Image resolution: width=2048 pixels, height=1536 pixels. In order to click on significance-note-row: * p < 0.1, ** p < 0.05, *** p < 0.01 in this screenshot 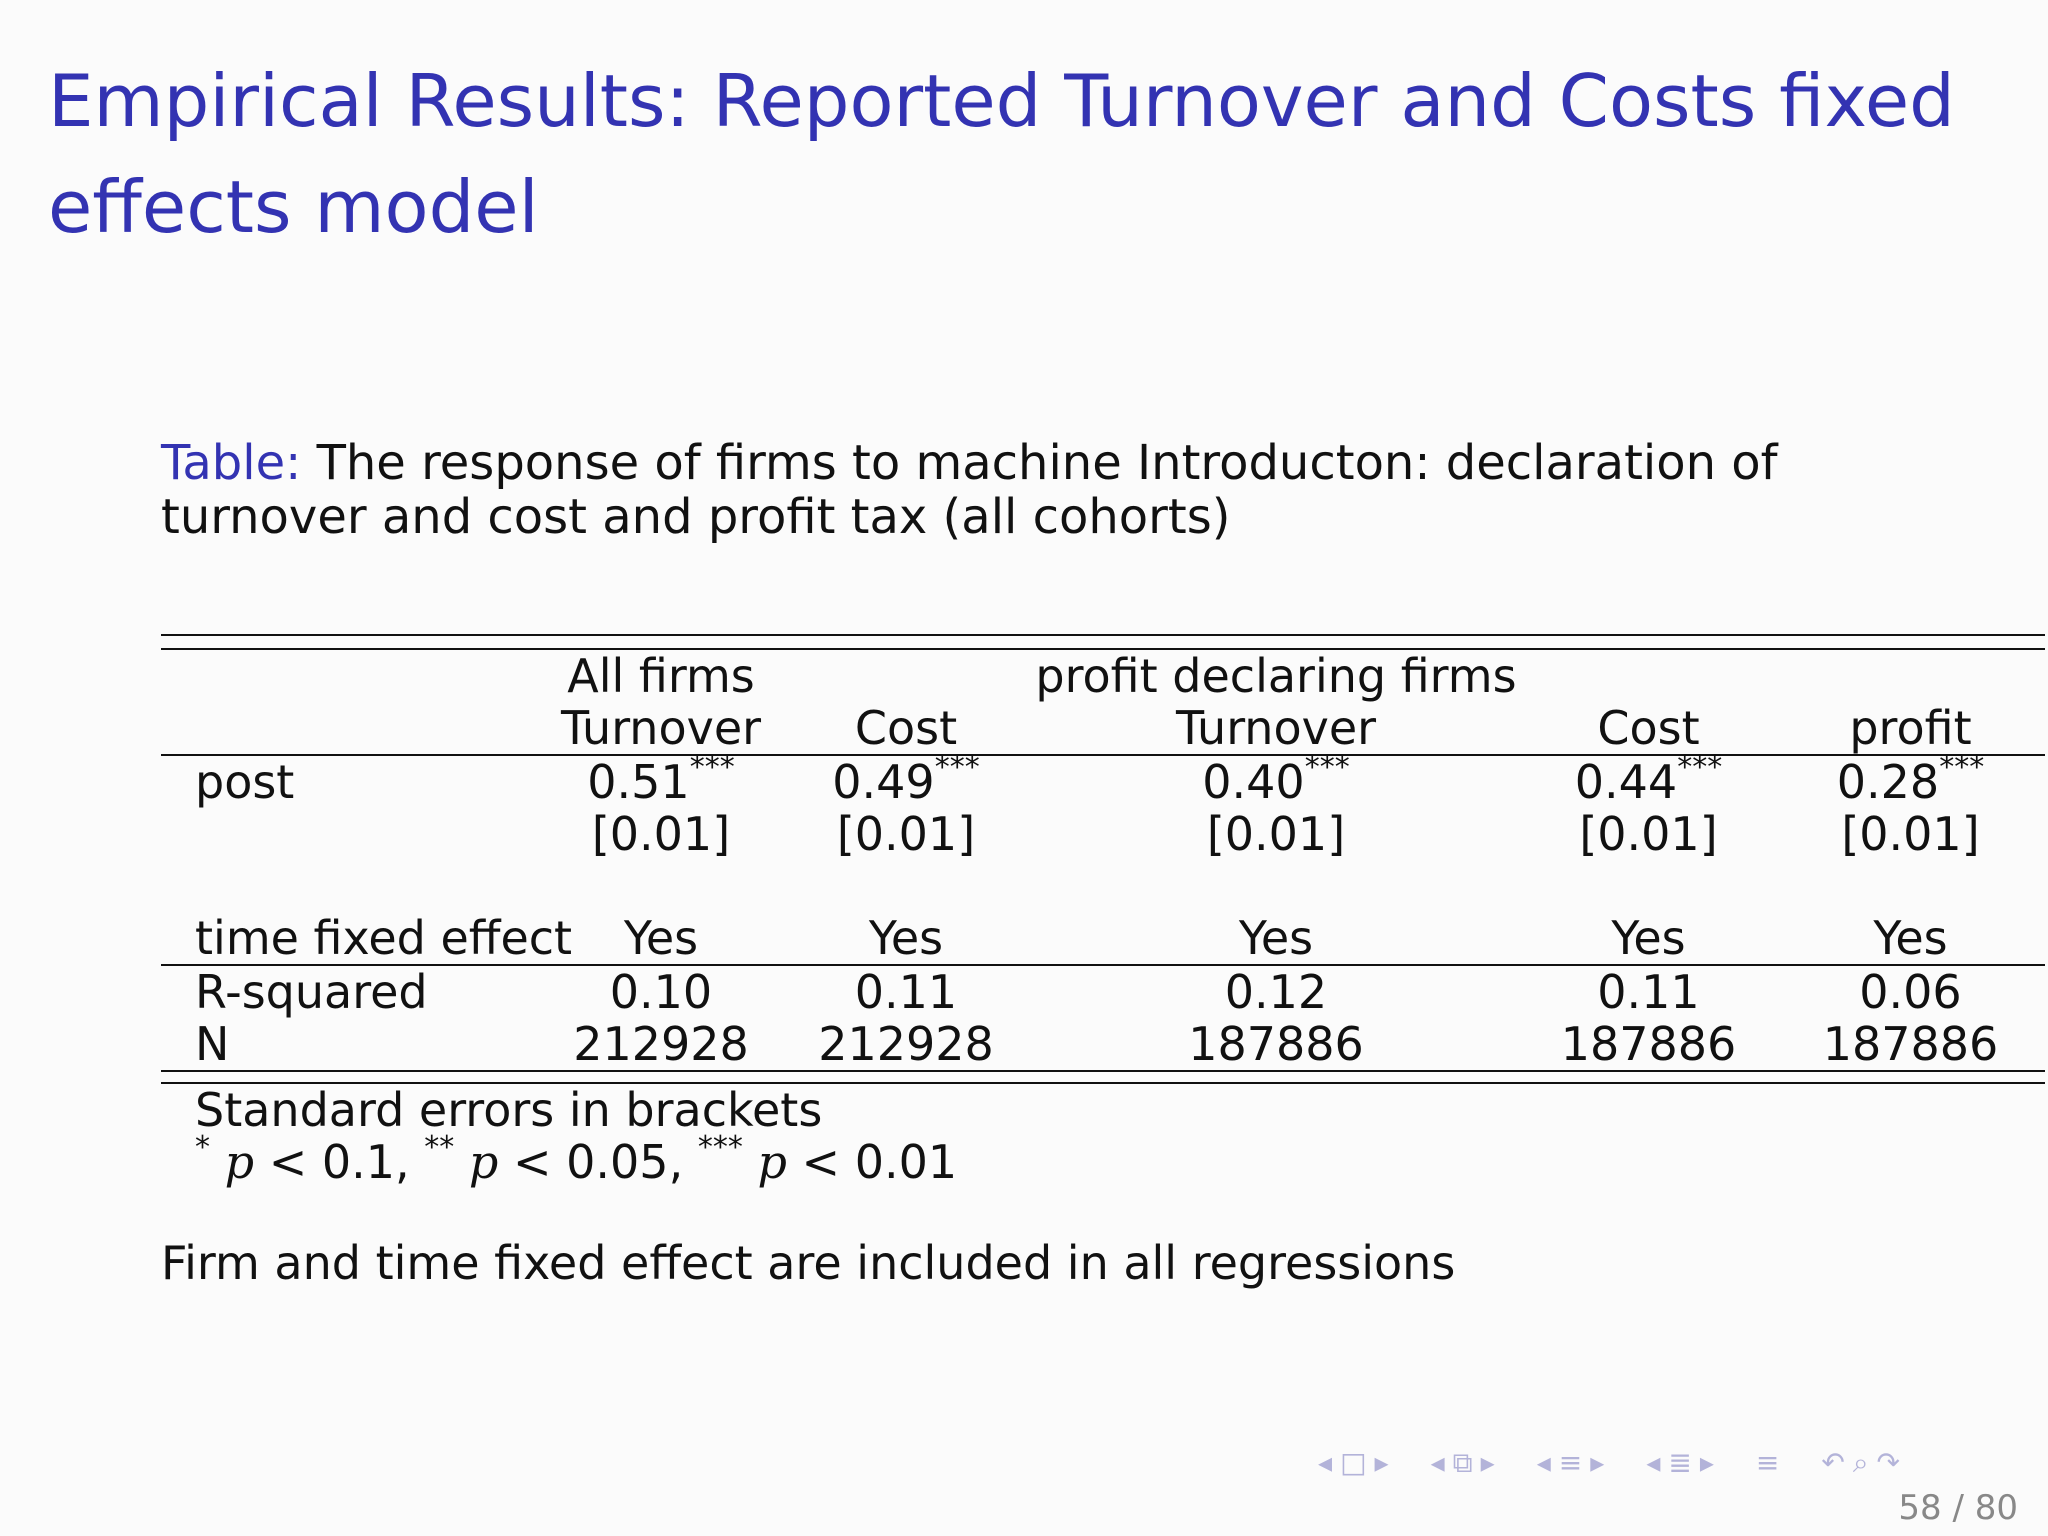, I will do `click(1103, 1159)`.